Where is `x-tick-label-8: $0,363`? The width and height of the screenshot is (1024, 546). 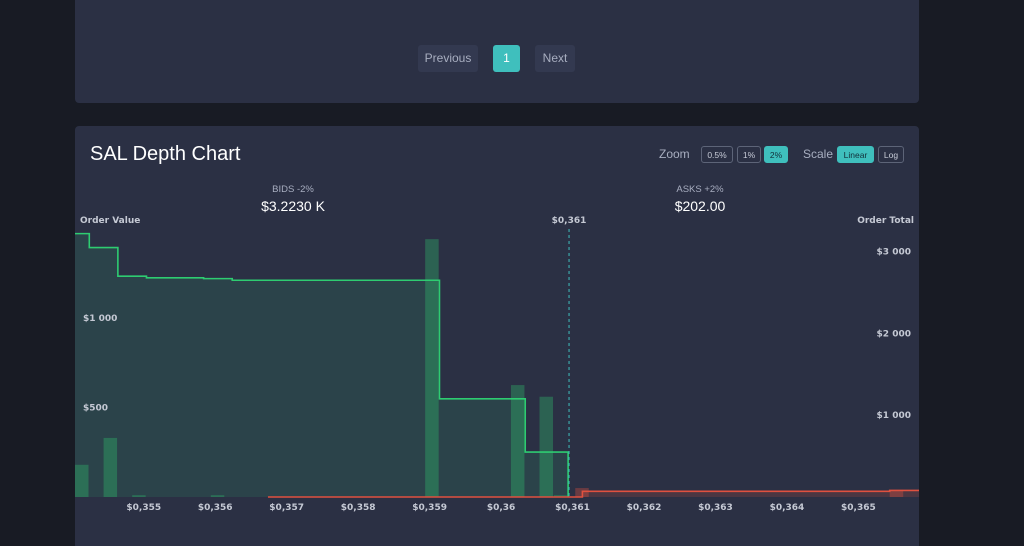 x-tick-label-8: $0,363 is located at coordinates (715, 508).